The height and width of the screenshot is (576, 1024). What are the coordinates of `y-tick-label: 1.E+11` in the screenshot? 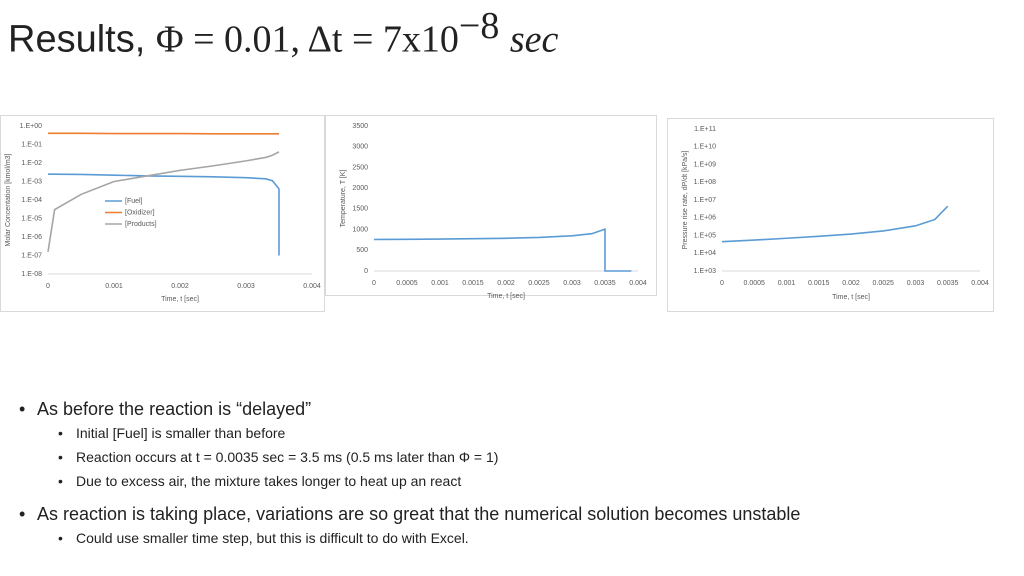 It's located at (705, 129).